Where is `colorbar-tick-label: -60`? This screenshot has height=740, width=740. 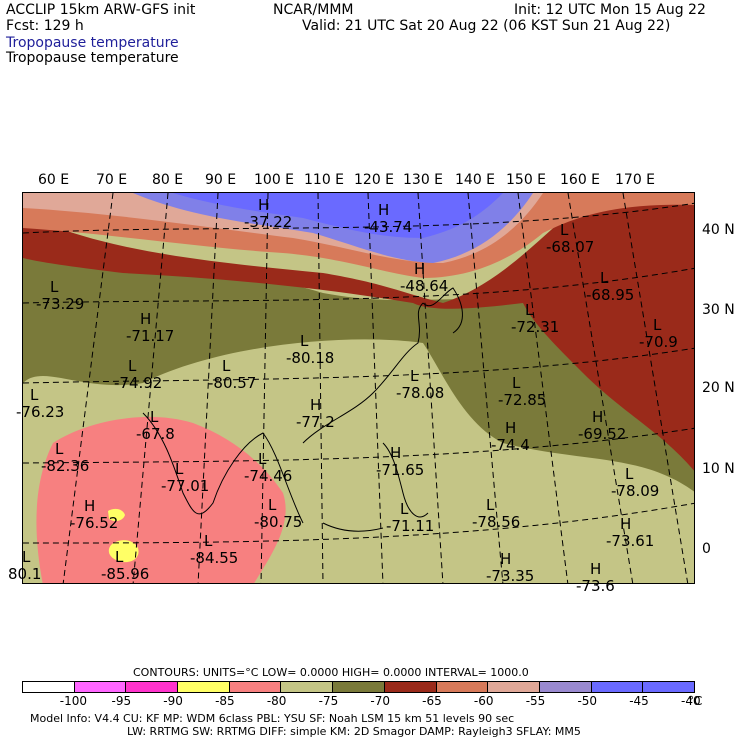
colorbar-tick-label: -60 is located at coordinates (483, 701).